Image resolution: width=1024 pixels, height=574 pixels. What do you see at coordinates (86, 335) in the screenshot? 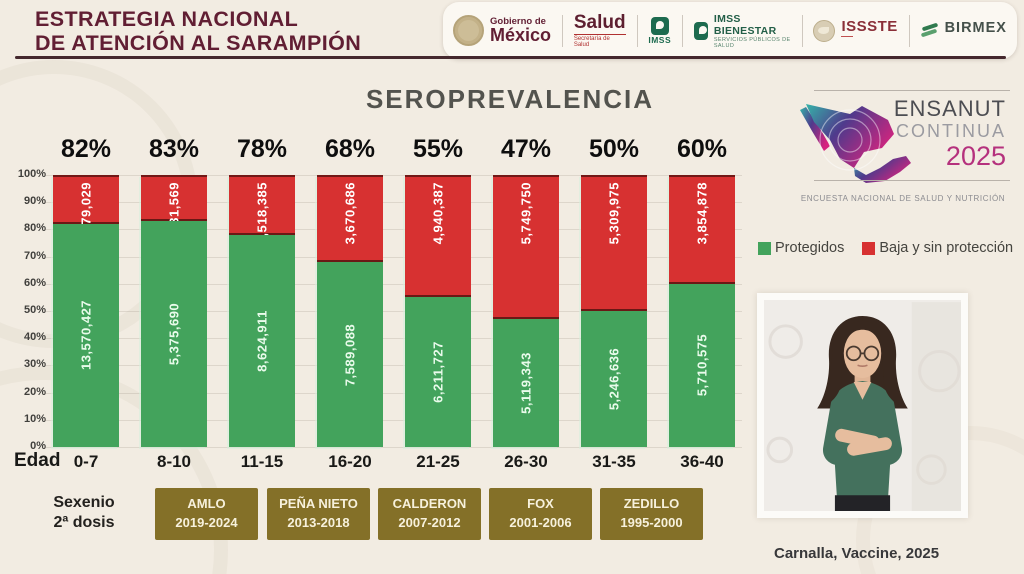
I see `bar-segment-protegidos: 13,570,427` at bounding box center [86, 335].